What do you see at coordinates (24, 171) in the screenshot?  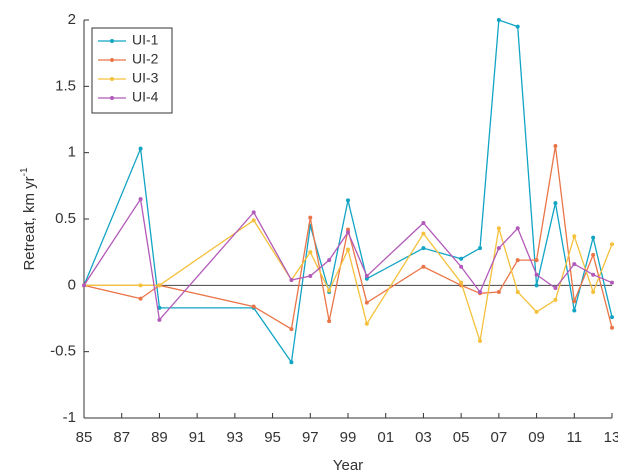 I see `y-axis-label-superscript: -1` at bounding box center [24, 171].